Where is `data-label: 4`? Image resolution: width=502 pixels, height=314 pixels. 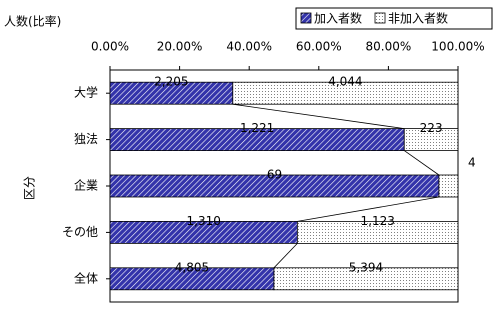 data-label: 4 is located at coordinates (472, 163).